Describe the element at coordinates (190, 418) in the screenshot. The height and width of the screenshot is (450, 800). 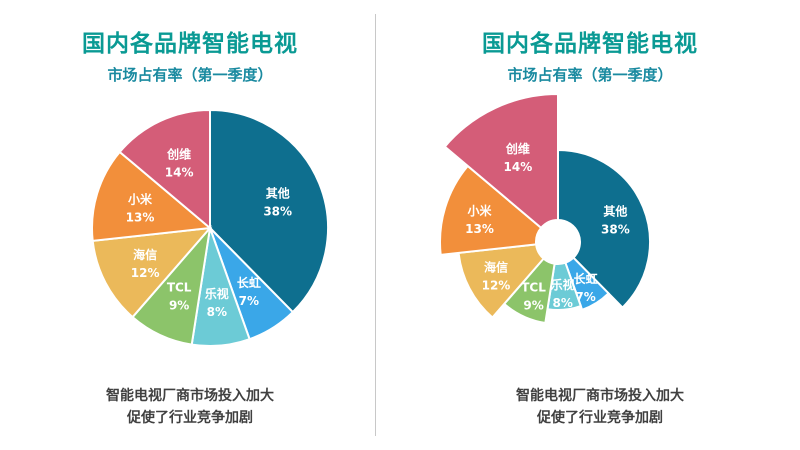
I see `caption-left-line-2: 促使了行业竞争加剧` at that location.